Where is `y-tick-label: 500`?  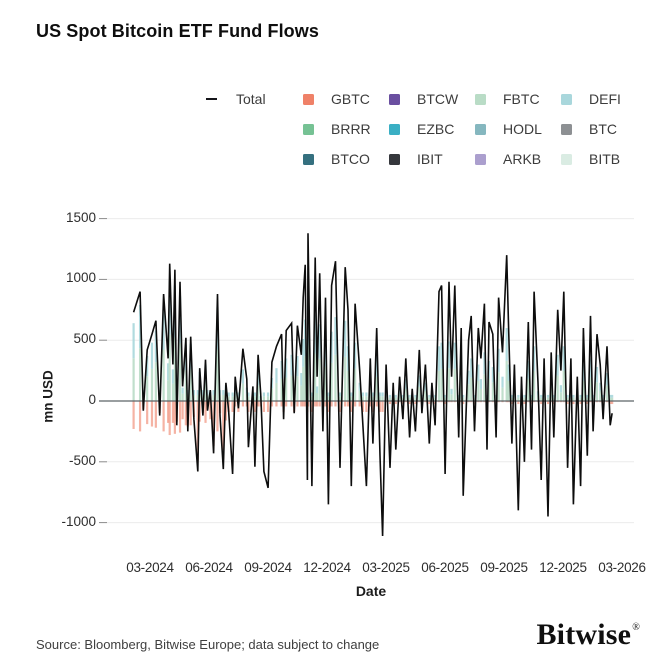
y-tick-label: 500 is located at coordinates (84, 339).